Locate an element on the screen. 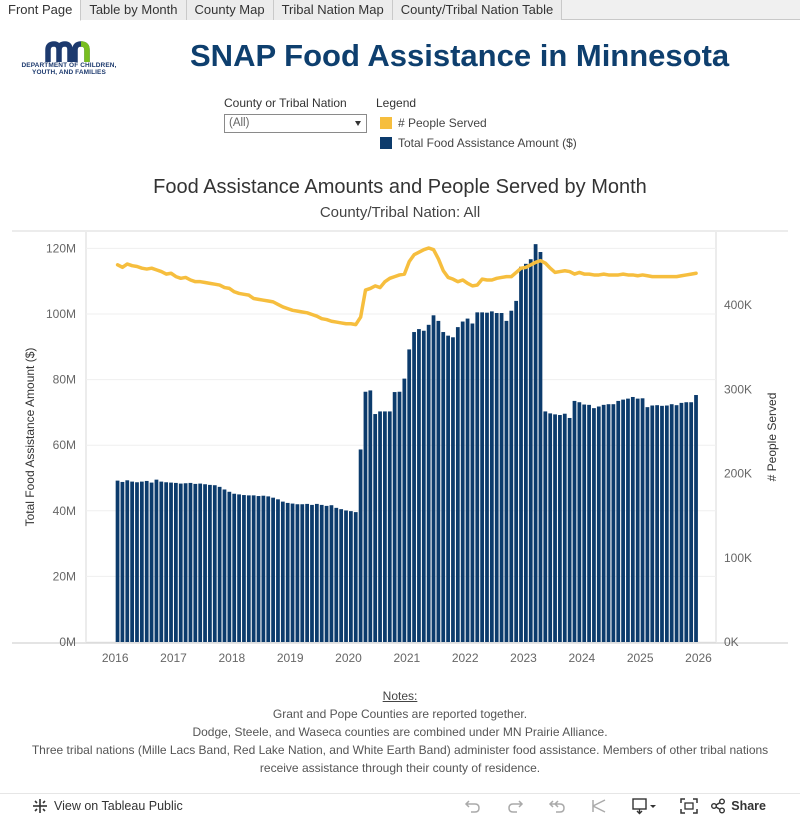 This screenshot has height=818, width=800. left-tick-label: 20M is located at coordinates (64, 576).